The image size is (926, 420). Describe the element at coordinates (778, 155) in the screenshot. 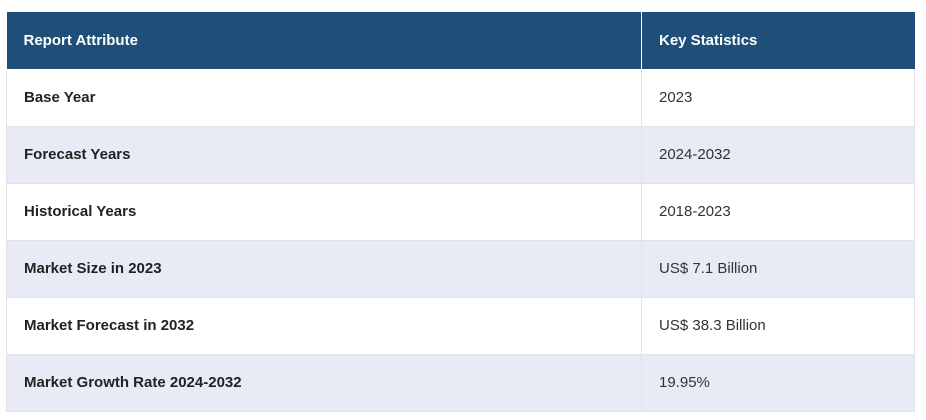

I see `value-cell: 2024-2032` at that location.